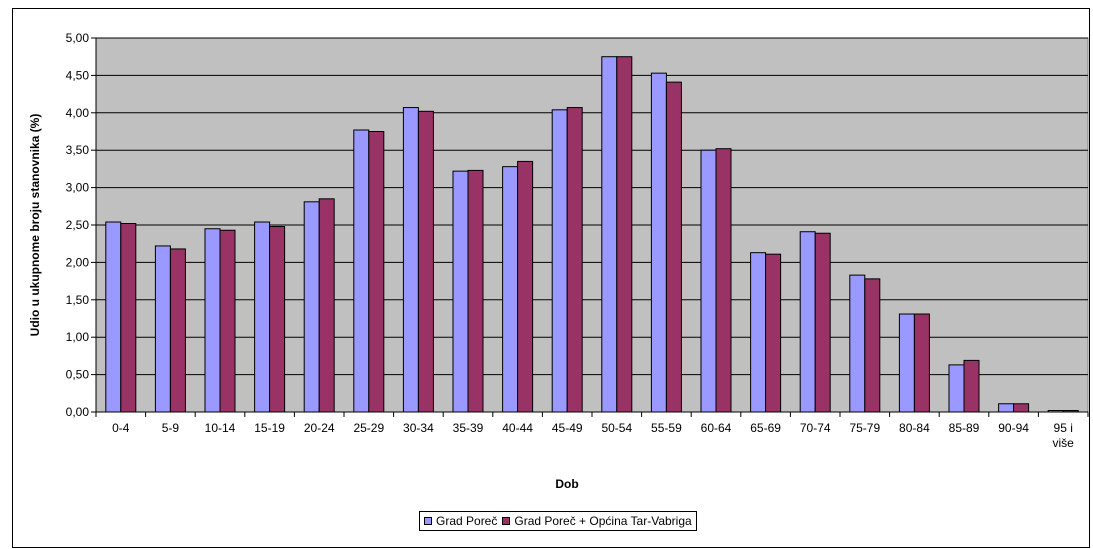  What do you see at coordinates (964, 428) in the screenshot?
I see `x-tick-label: 85-89` at bounding box center [964, 428].